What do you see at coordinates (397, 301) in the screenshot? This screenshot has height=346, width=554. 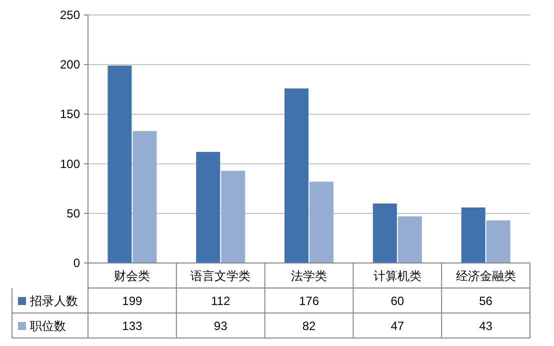 I see `data-label: 60` at bounding box center [397, 301].